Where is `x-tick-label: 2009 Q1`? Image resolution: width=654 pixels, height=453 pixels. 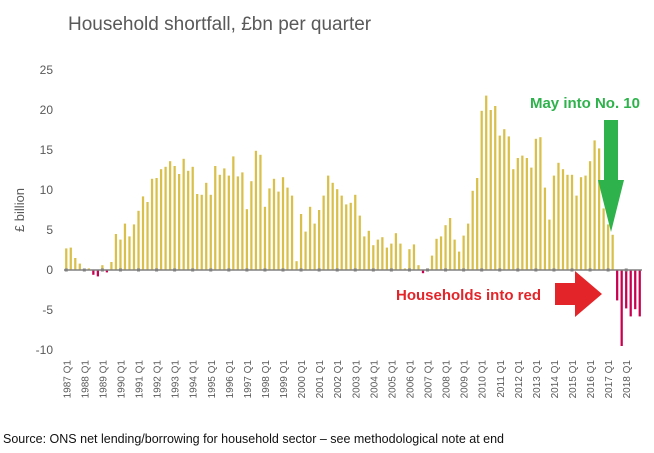 x-tick-label: 2009 Q1 is located at coordinates (465, 379).